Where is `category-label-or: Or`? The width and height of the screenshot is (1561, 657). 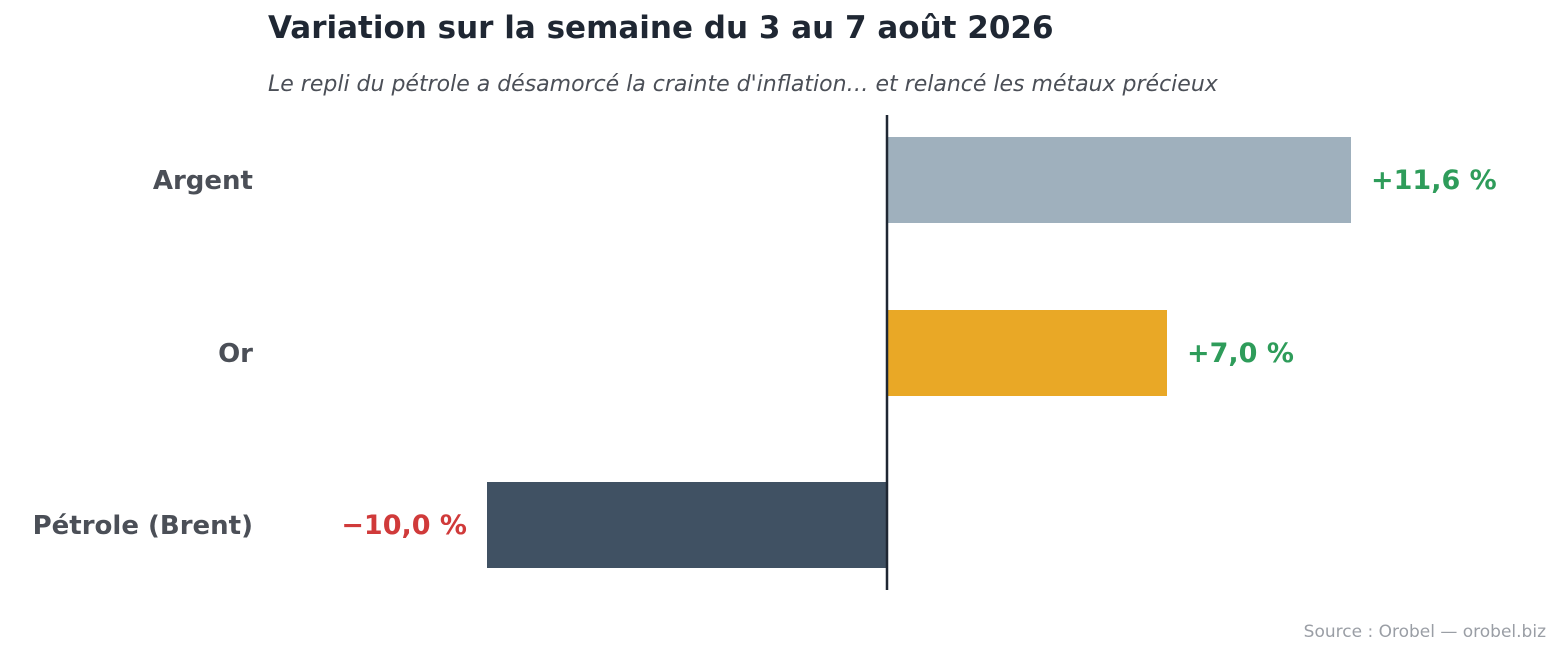
category-label-or: Or is located at coordinates (235, 354).